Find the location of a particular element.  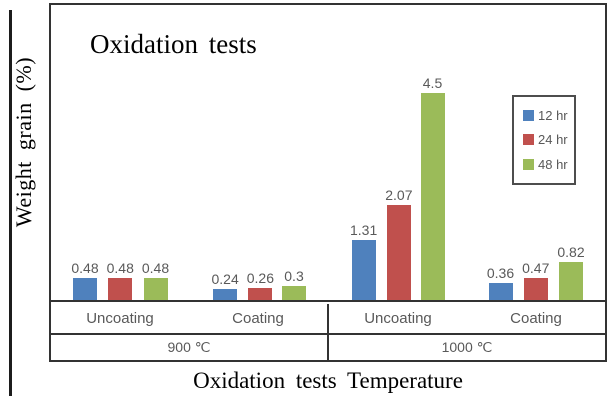

bar-value-label: 0.36 is located at coordinates (500, 273).